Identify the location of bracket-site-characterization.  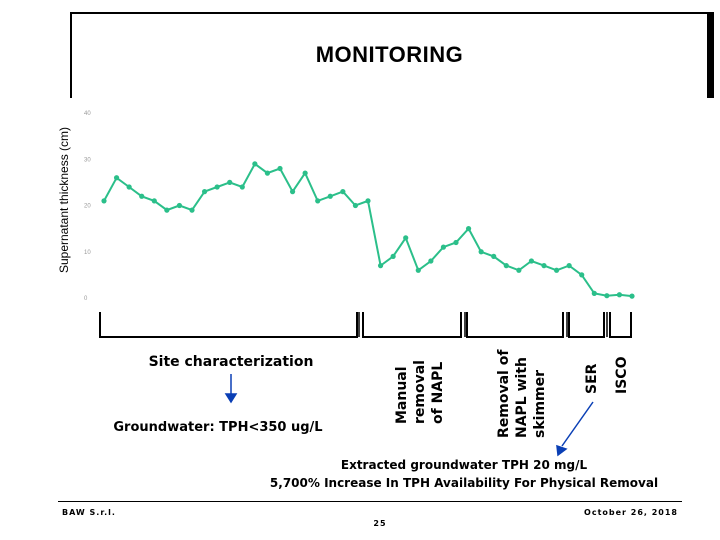
(228, 325).